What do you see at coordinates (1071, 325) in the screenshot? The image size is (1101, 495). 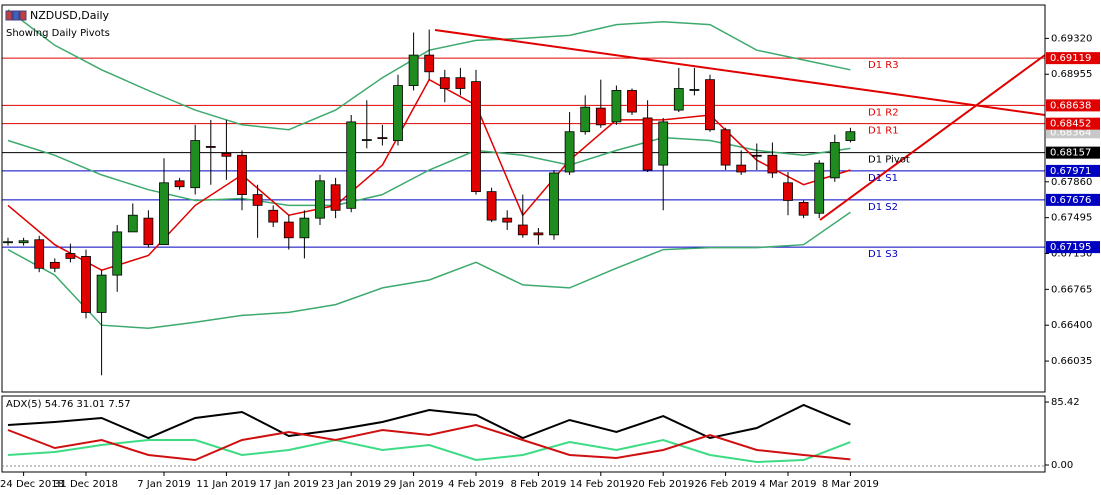 I see `y-tick-label: 0.66400` at bounding box center [1071, 325].